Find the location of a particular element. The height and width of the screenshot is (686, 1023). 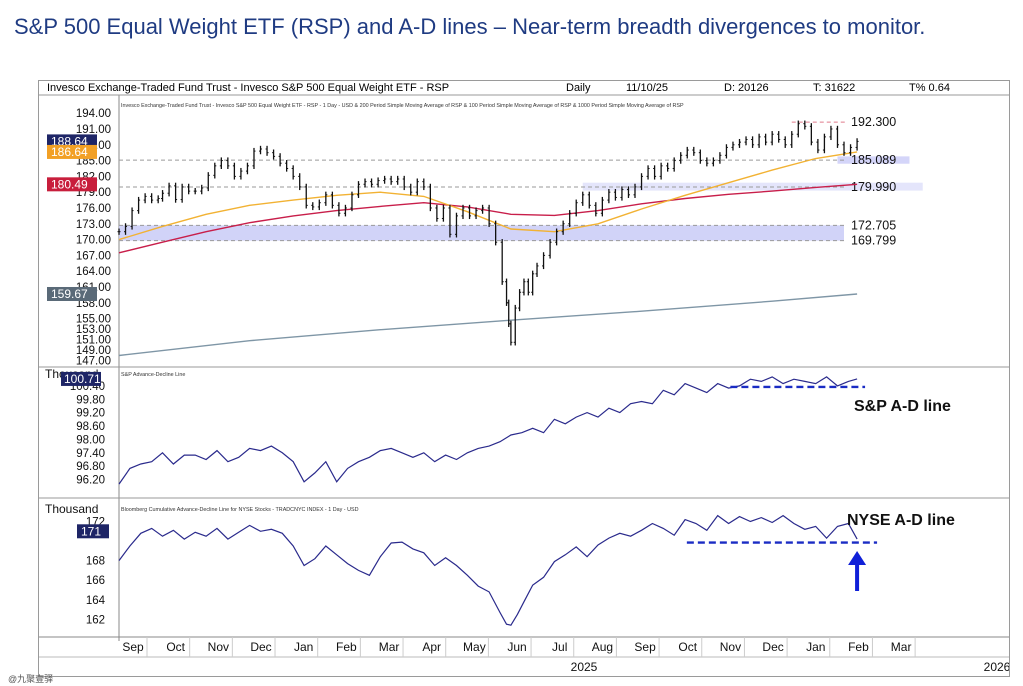

price-y-tick-label: 167.00 is located at coordinates (93, 256).